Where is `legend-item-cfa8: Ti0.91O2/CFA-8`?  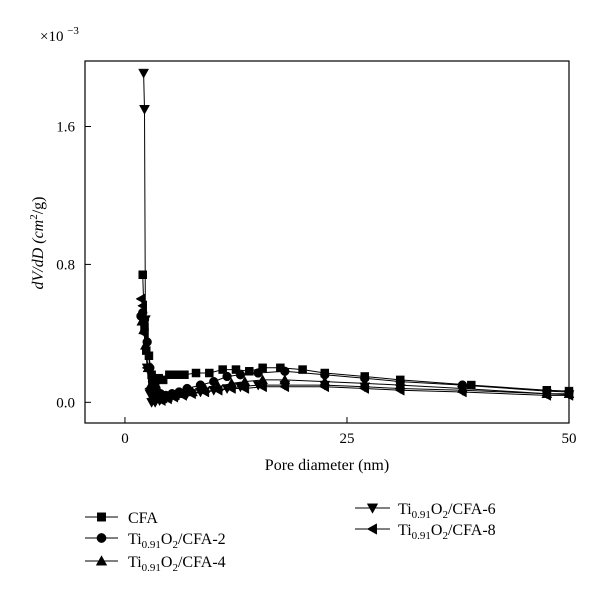 legend-item-cfa8: Ti0.91O2/CFA-8 is located at coordinates (425, 532).